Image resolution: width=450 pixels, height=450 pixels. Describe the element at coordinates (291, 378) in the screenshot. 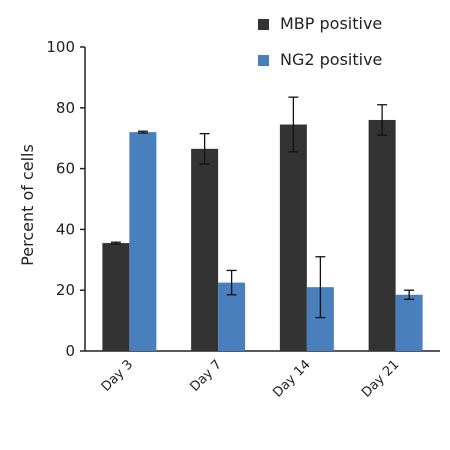

I see `x-category-label: Day 14` at that location.